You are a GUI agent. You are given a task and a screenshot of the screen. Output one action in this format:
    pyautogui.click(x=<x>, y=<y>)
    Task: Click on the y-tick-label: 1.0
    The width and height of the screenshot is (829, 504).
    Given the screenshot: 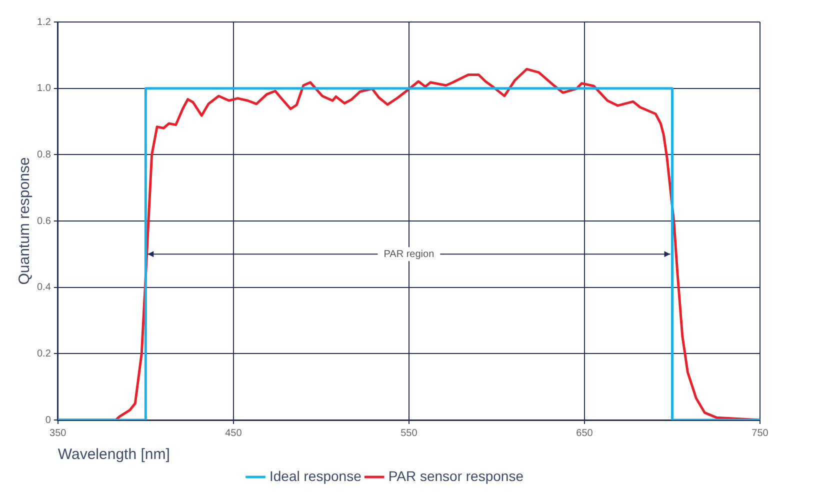 What is the action you would take?
    pyautogui.click(x=44, y=88)
    